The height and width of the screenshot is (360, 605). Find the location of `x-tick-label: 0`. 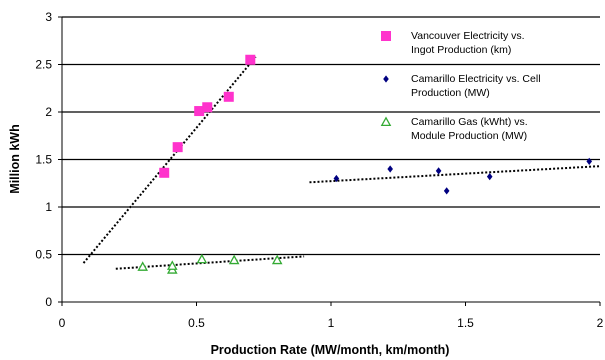

x-tick-label: 0 is located at coordinates (62, 323).